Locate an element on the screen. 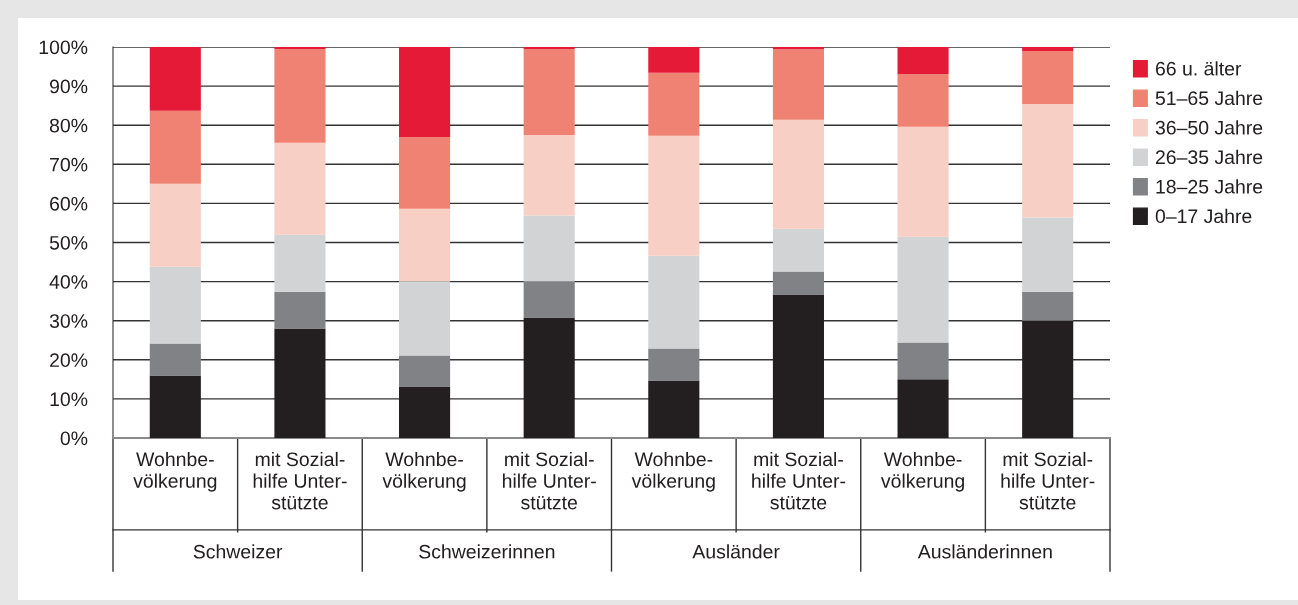 The image size is (1298, 605). y-tick-label: 30% is located at coordinates (68, 321).